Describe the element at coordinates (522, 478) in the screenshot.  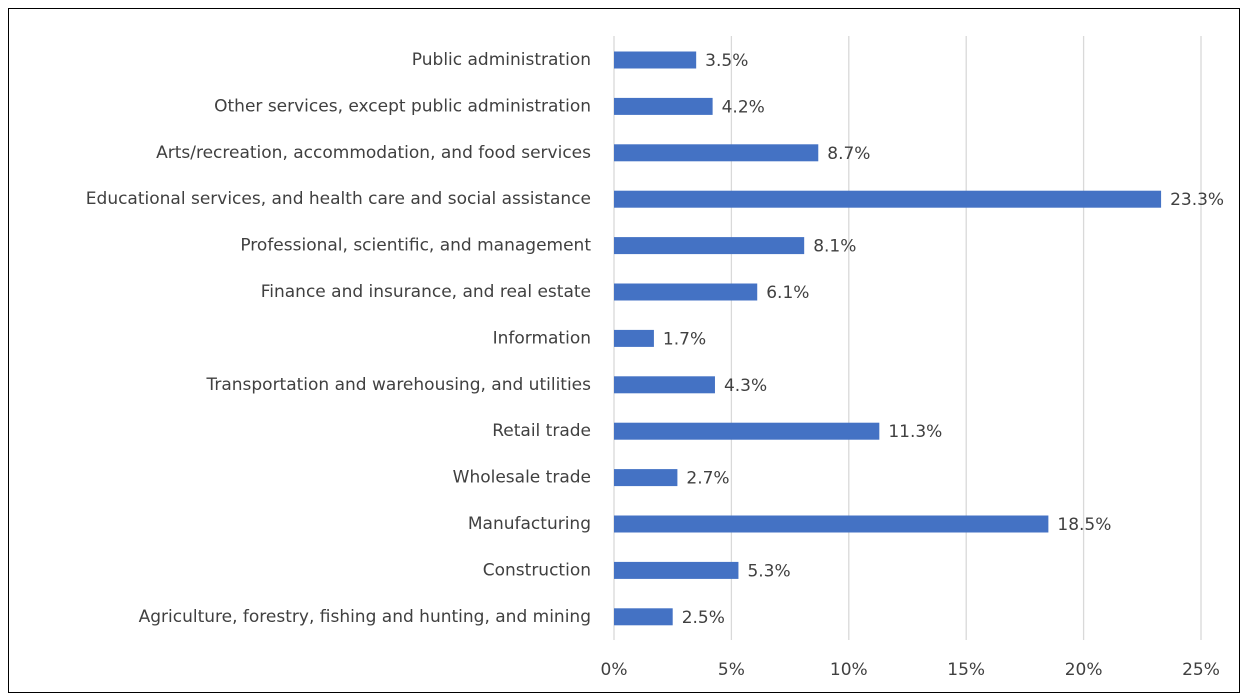
I see `category-label: Wholesale trade` at that location.